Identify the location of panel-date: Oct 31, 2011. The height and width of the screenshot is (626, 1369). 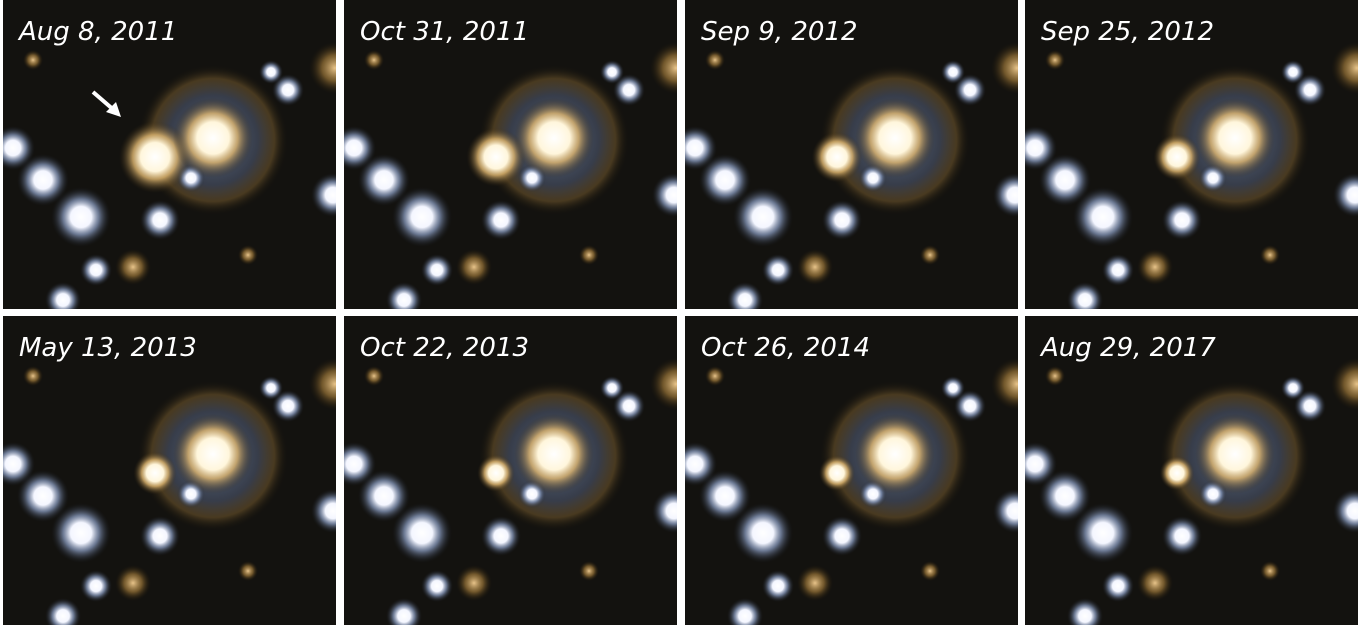
(444, 32).